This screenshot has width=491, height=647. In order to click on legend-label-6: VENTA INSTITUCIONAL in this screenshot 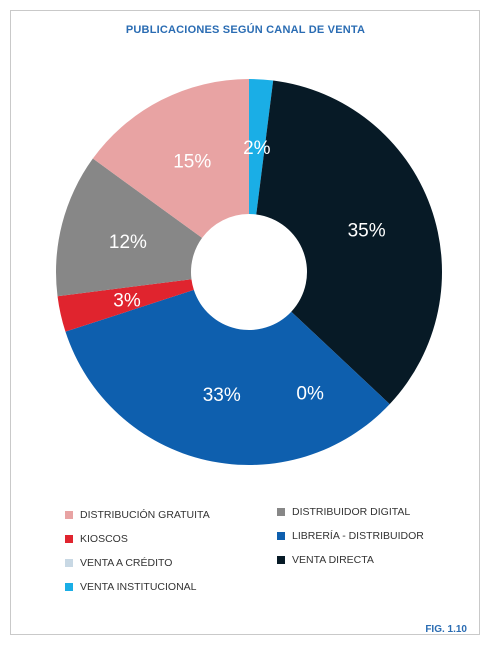, I will do `click(138, 587)`.